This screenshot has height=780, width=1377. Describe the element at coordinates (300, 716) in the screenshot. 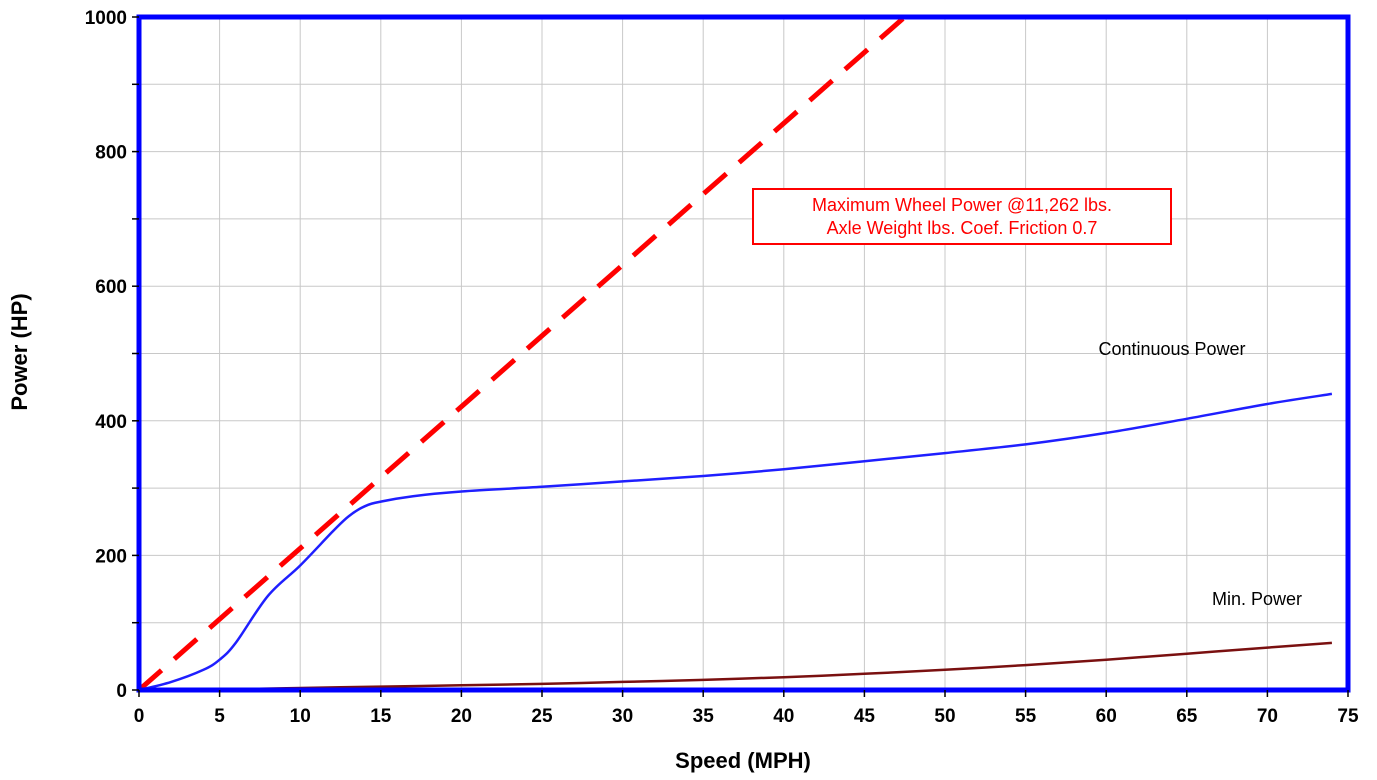

I see `x-tick-label-2: 10` at that location.